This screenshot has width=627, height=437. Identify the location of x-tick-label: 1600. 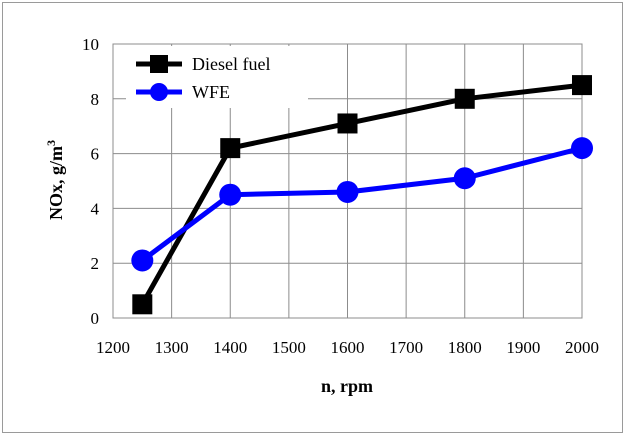
(348, 347).